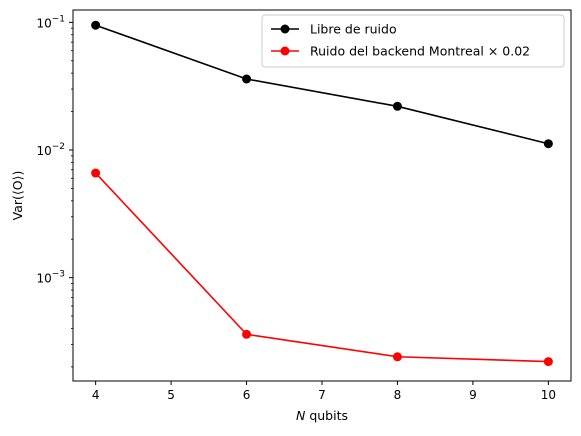 This screenshot has height=436, width=581. I want to click on legend-box, so click(413, 41).